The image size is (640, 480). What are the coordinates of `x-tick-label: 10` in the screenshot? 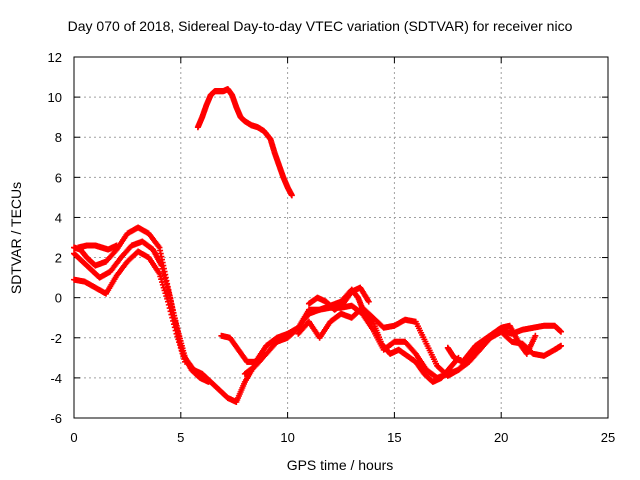 It's located at (287, 437).